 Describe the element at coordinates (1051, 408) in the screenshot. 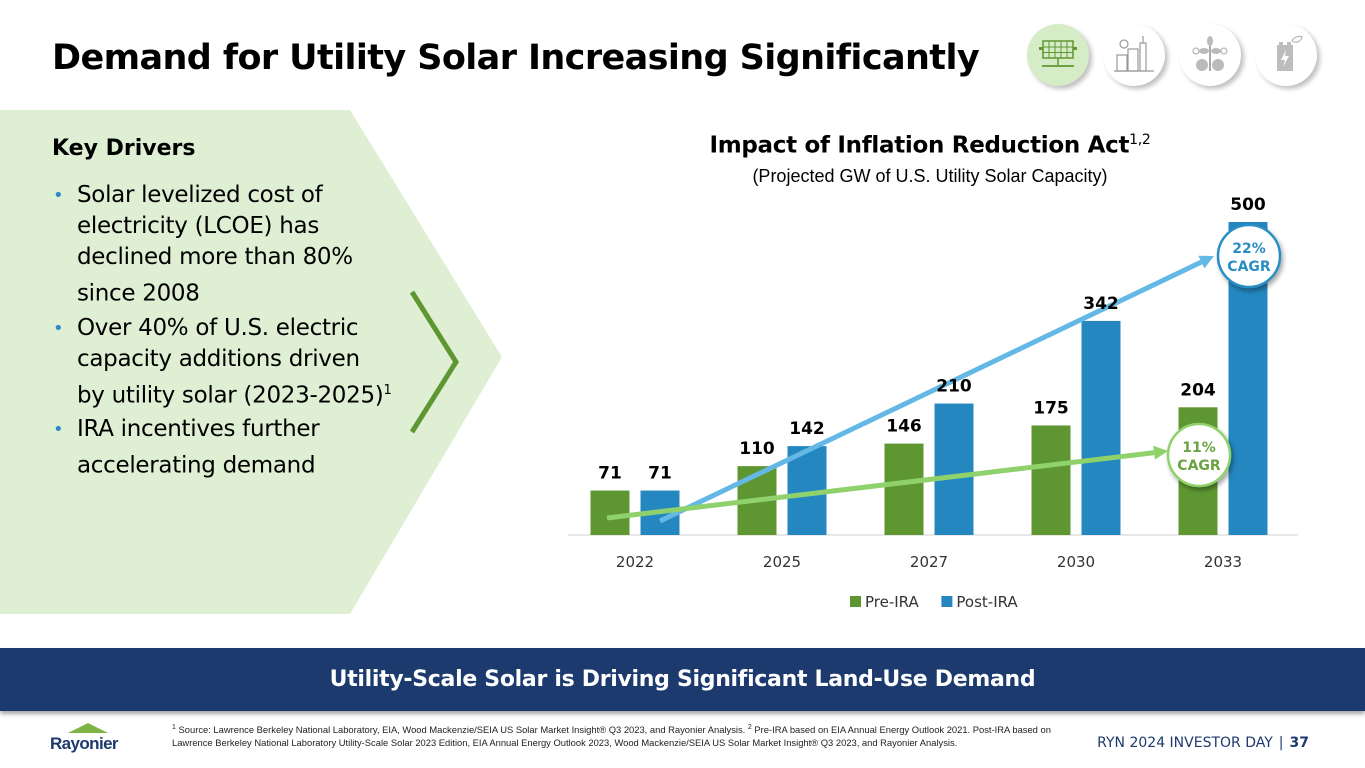

I see `data-label: 175` at that location.